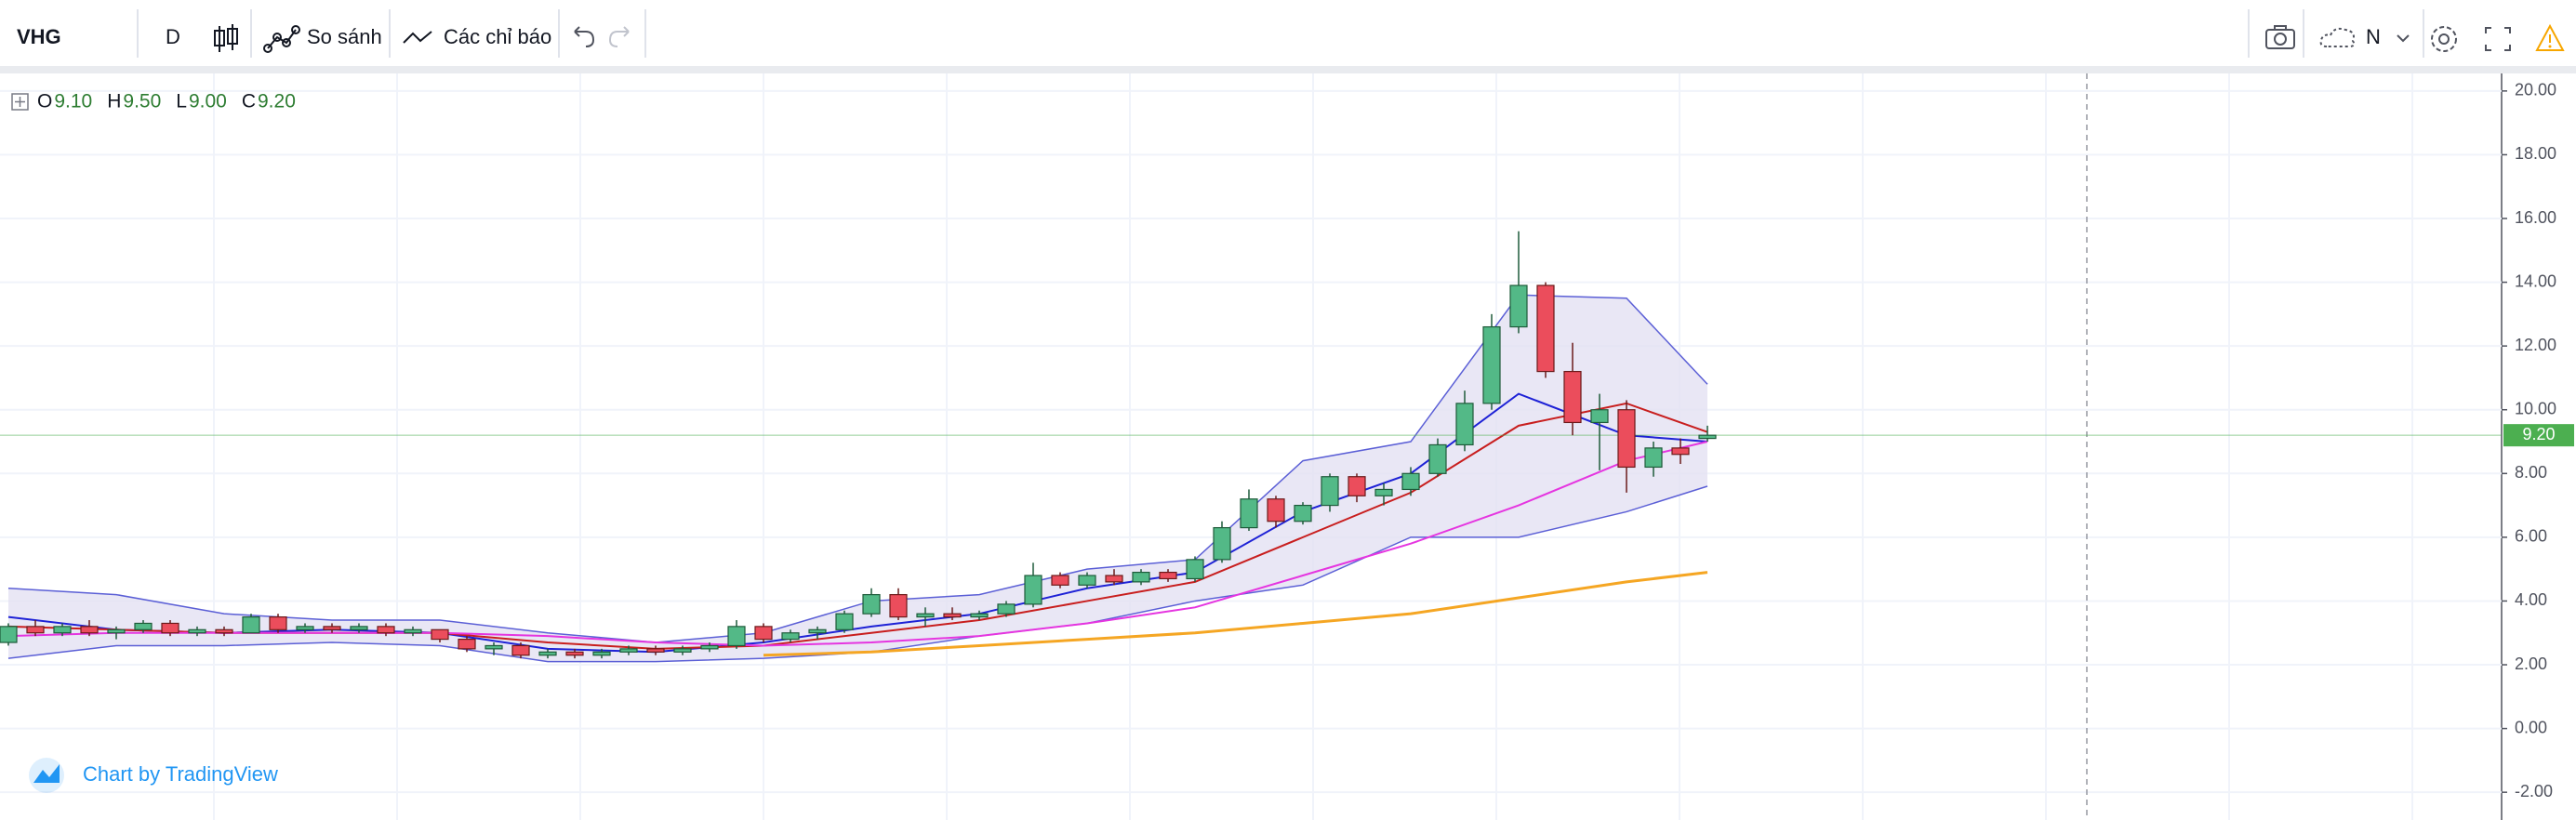 This screenshot has height=820, width=2576. Describe the element at coordinates (180, 774) in the screenshot. I see `attribution: Chart by TradingView` at that location.